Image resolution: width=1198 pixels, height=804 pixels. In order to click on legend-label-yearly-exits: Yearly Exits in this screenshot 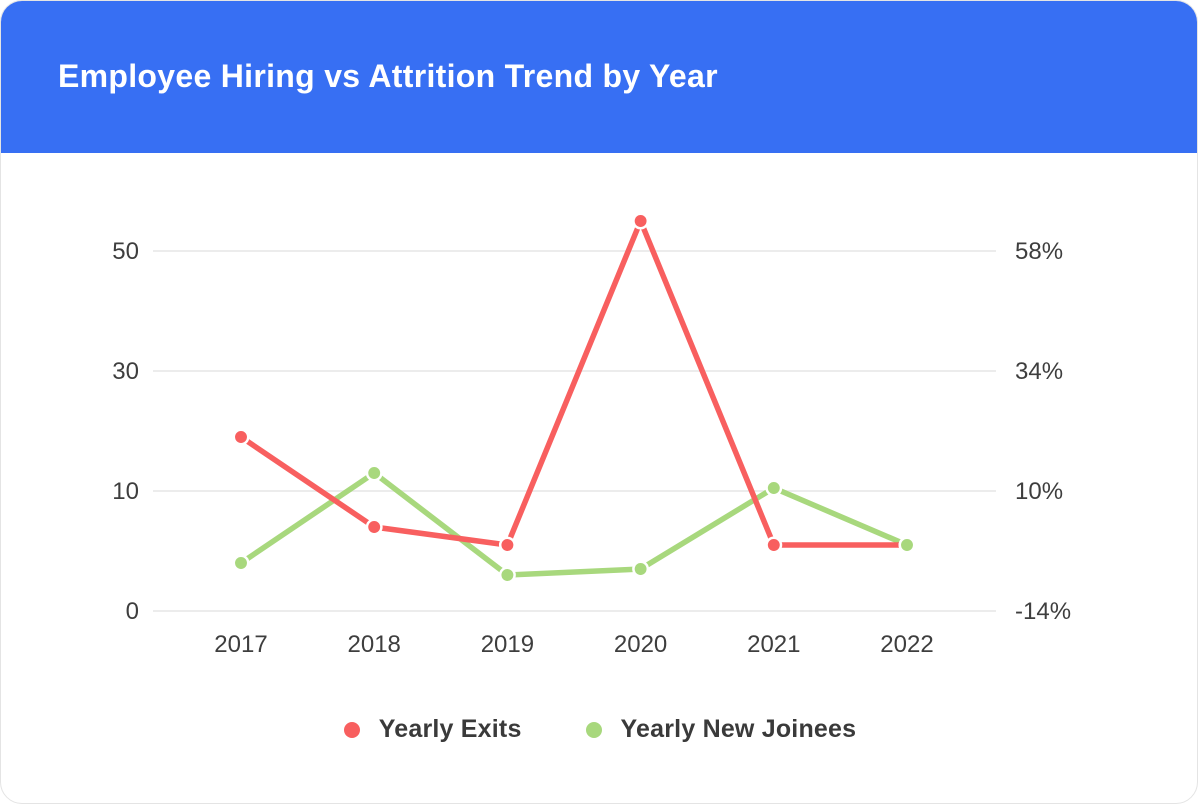, I will do `click(450, 729)`.